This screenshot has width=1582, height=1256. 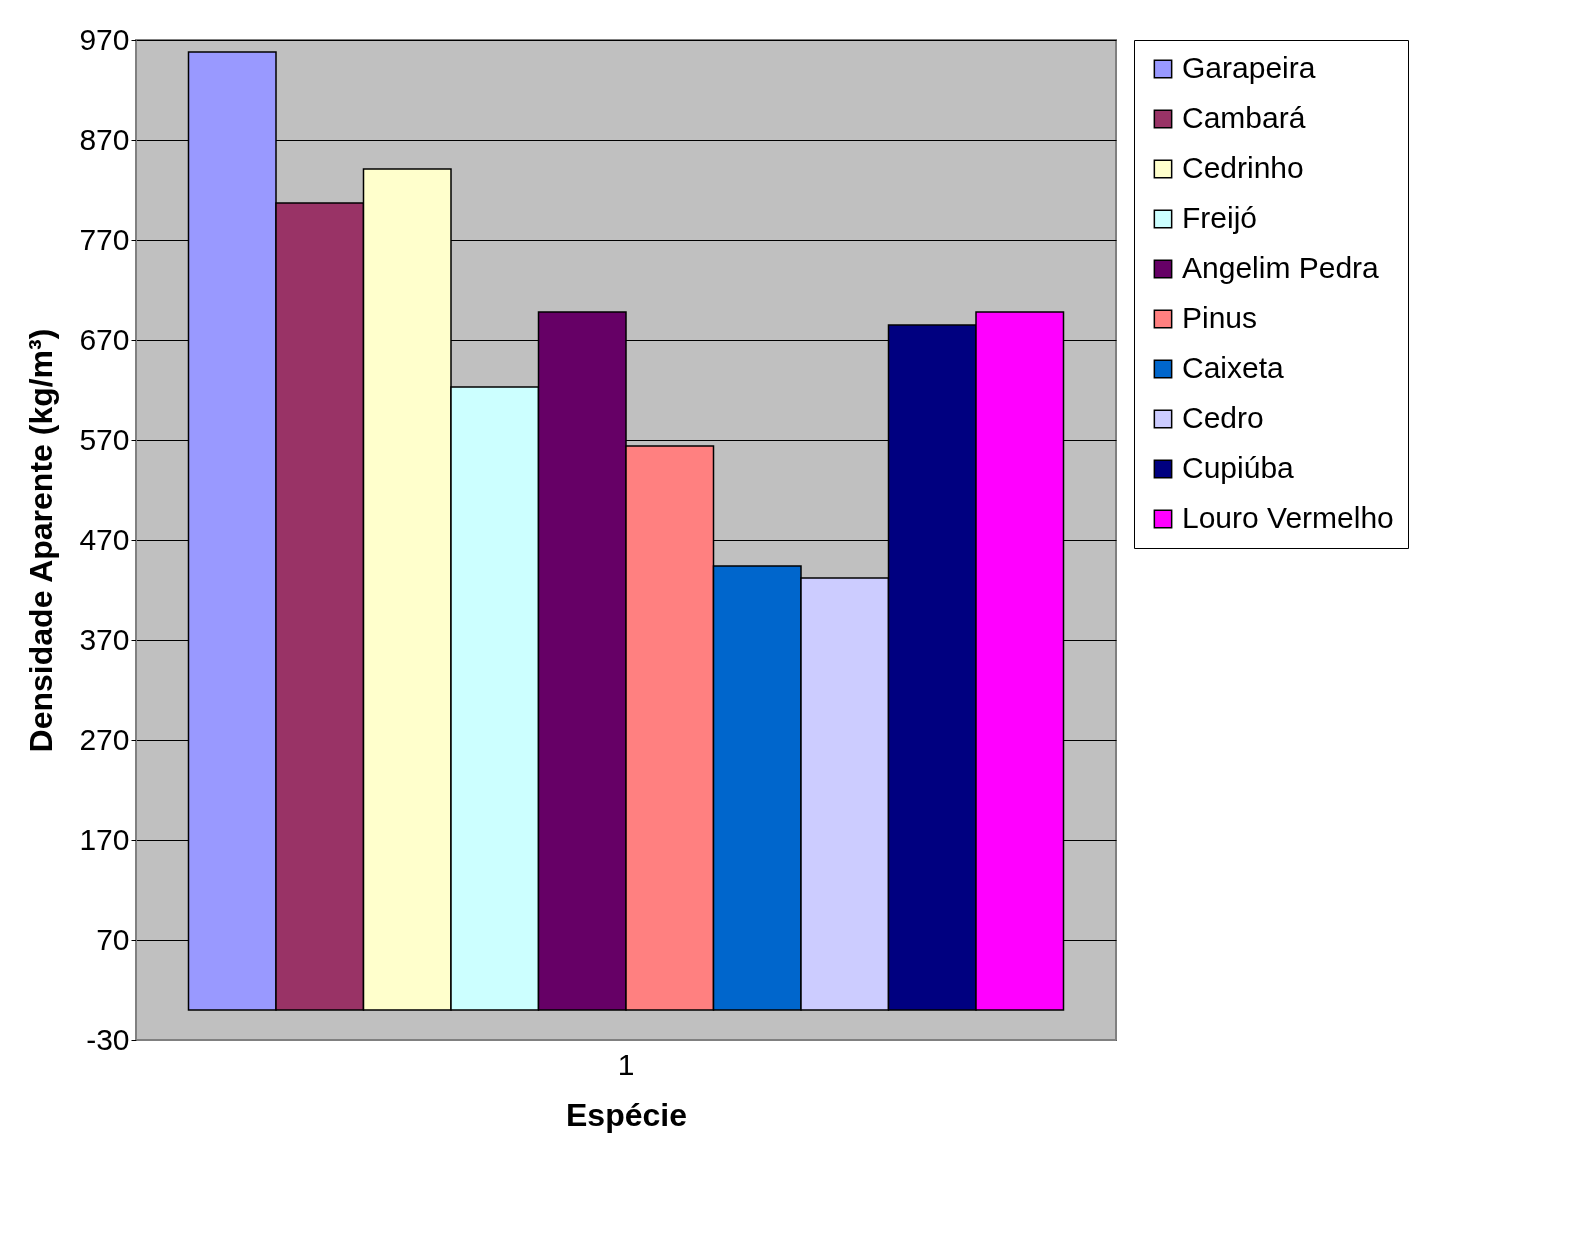 I want to click on y-tick-label: 870, so click(x=104, y=139).